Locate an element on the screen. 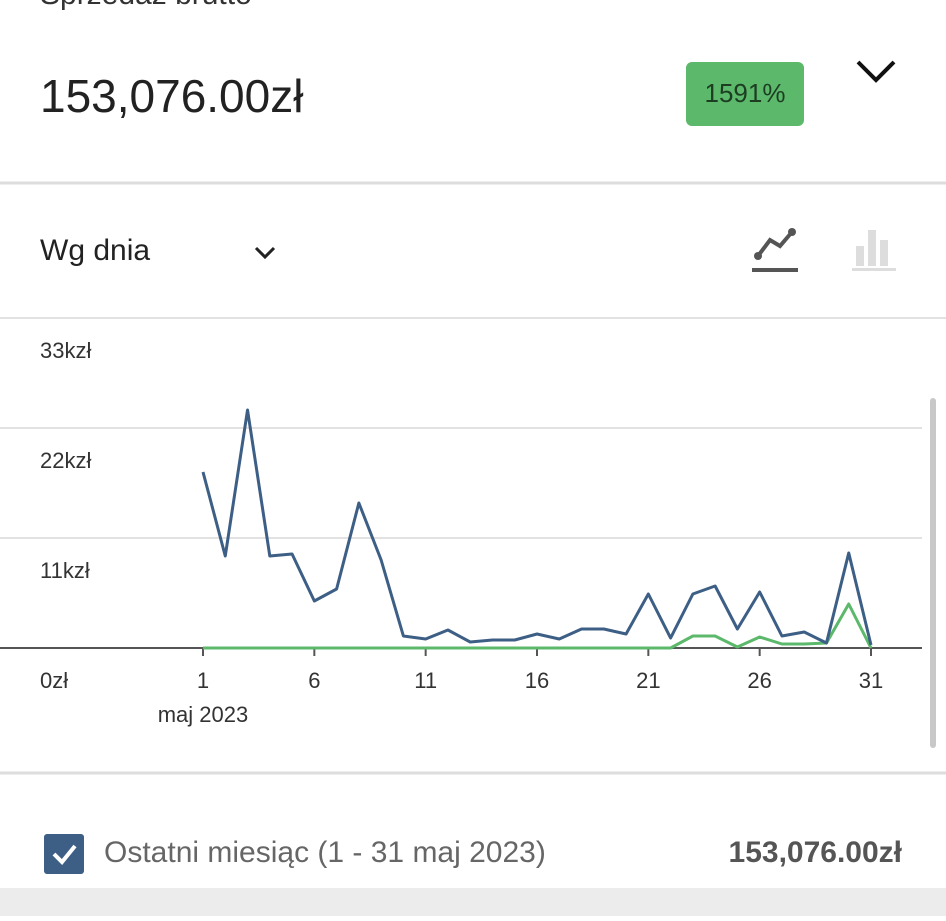  x-annotation: maj 2023 is located at coordinates (203, 714).